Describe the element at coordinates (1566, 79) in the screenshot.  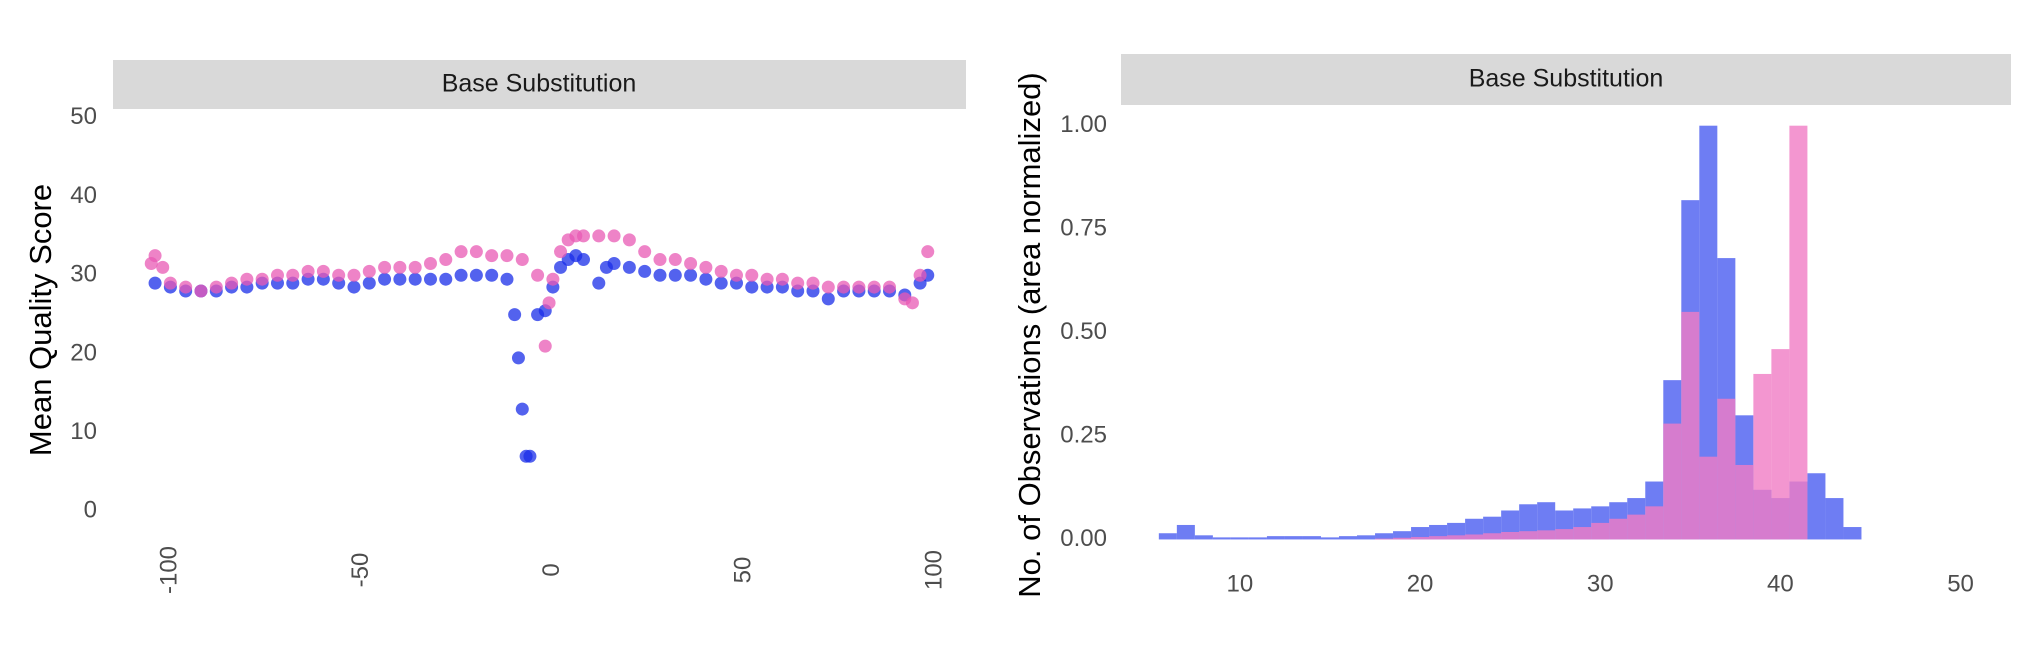
I see `panel-strip` at that location.